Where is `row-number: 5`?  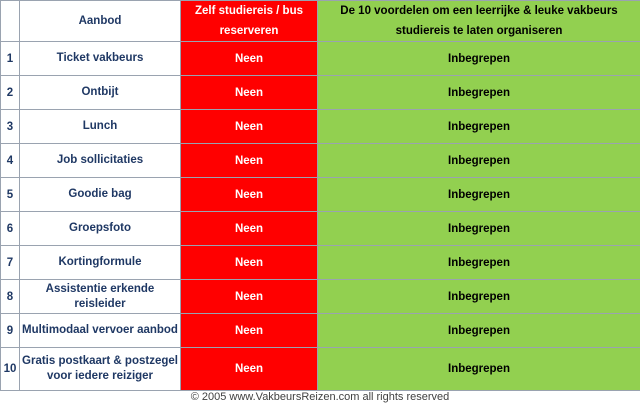 row-number: 5 is located at coordinates (10, 194).